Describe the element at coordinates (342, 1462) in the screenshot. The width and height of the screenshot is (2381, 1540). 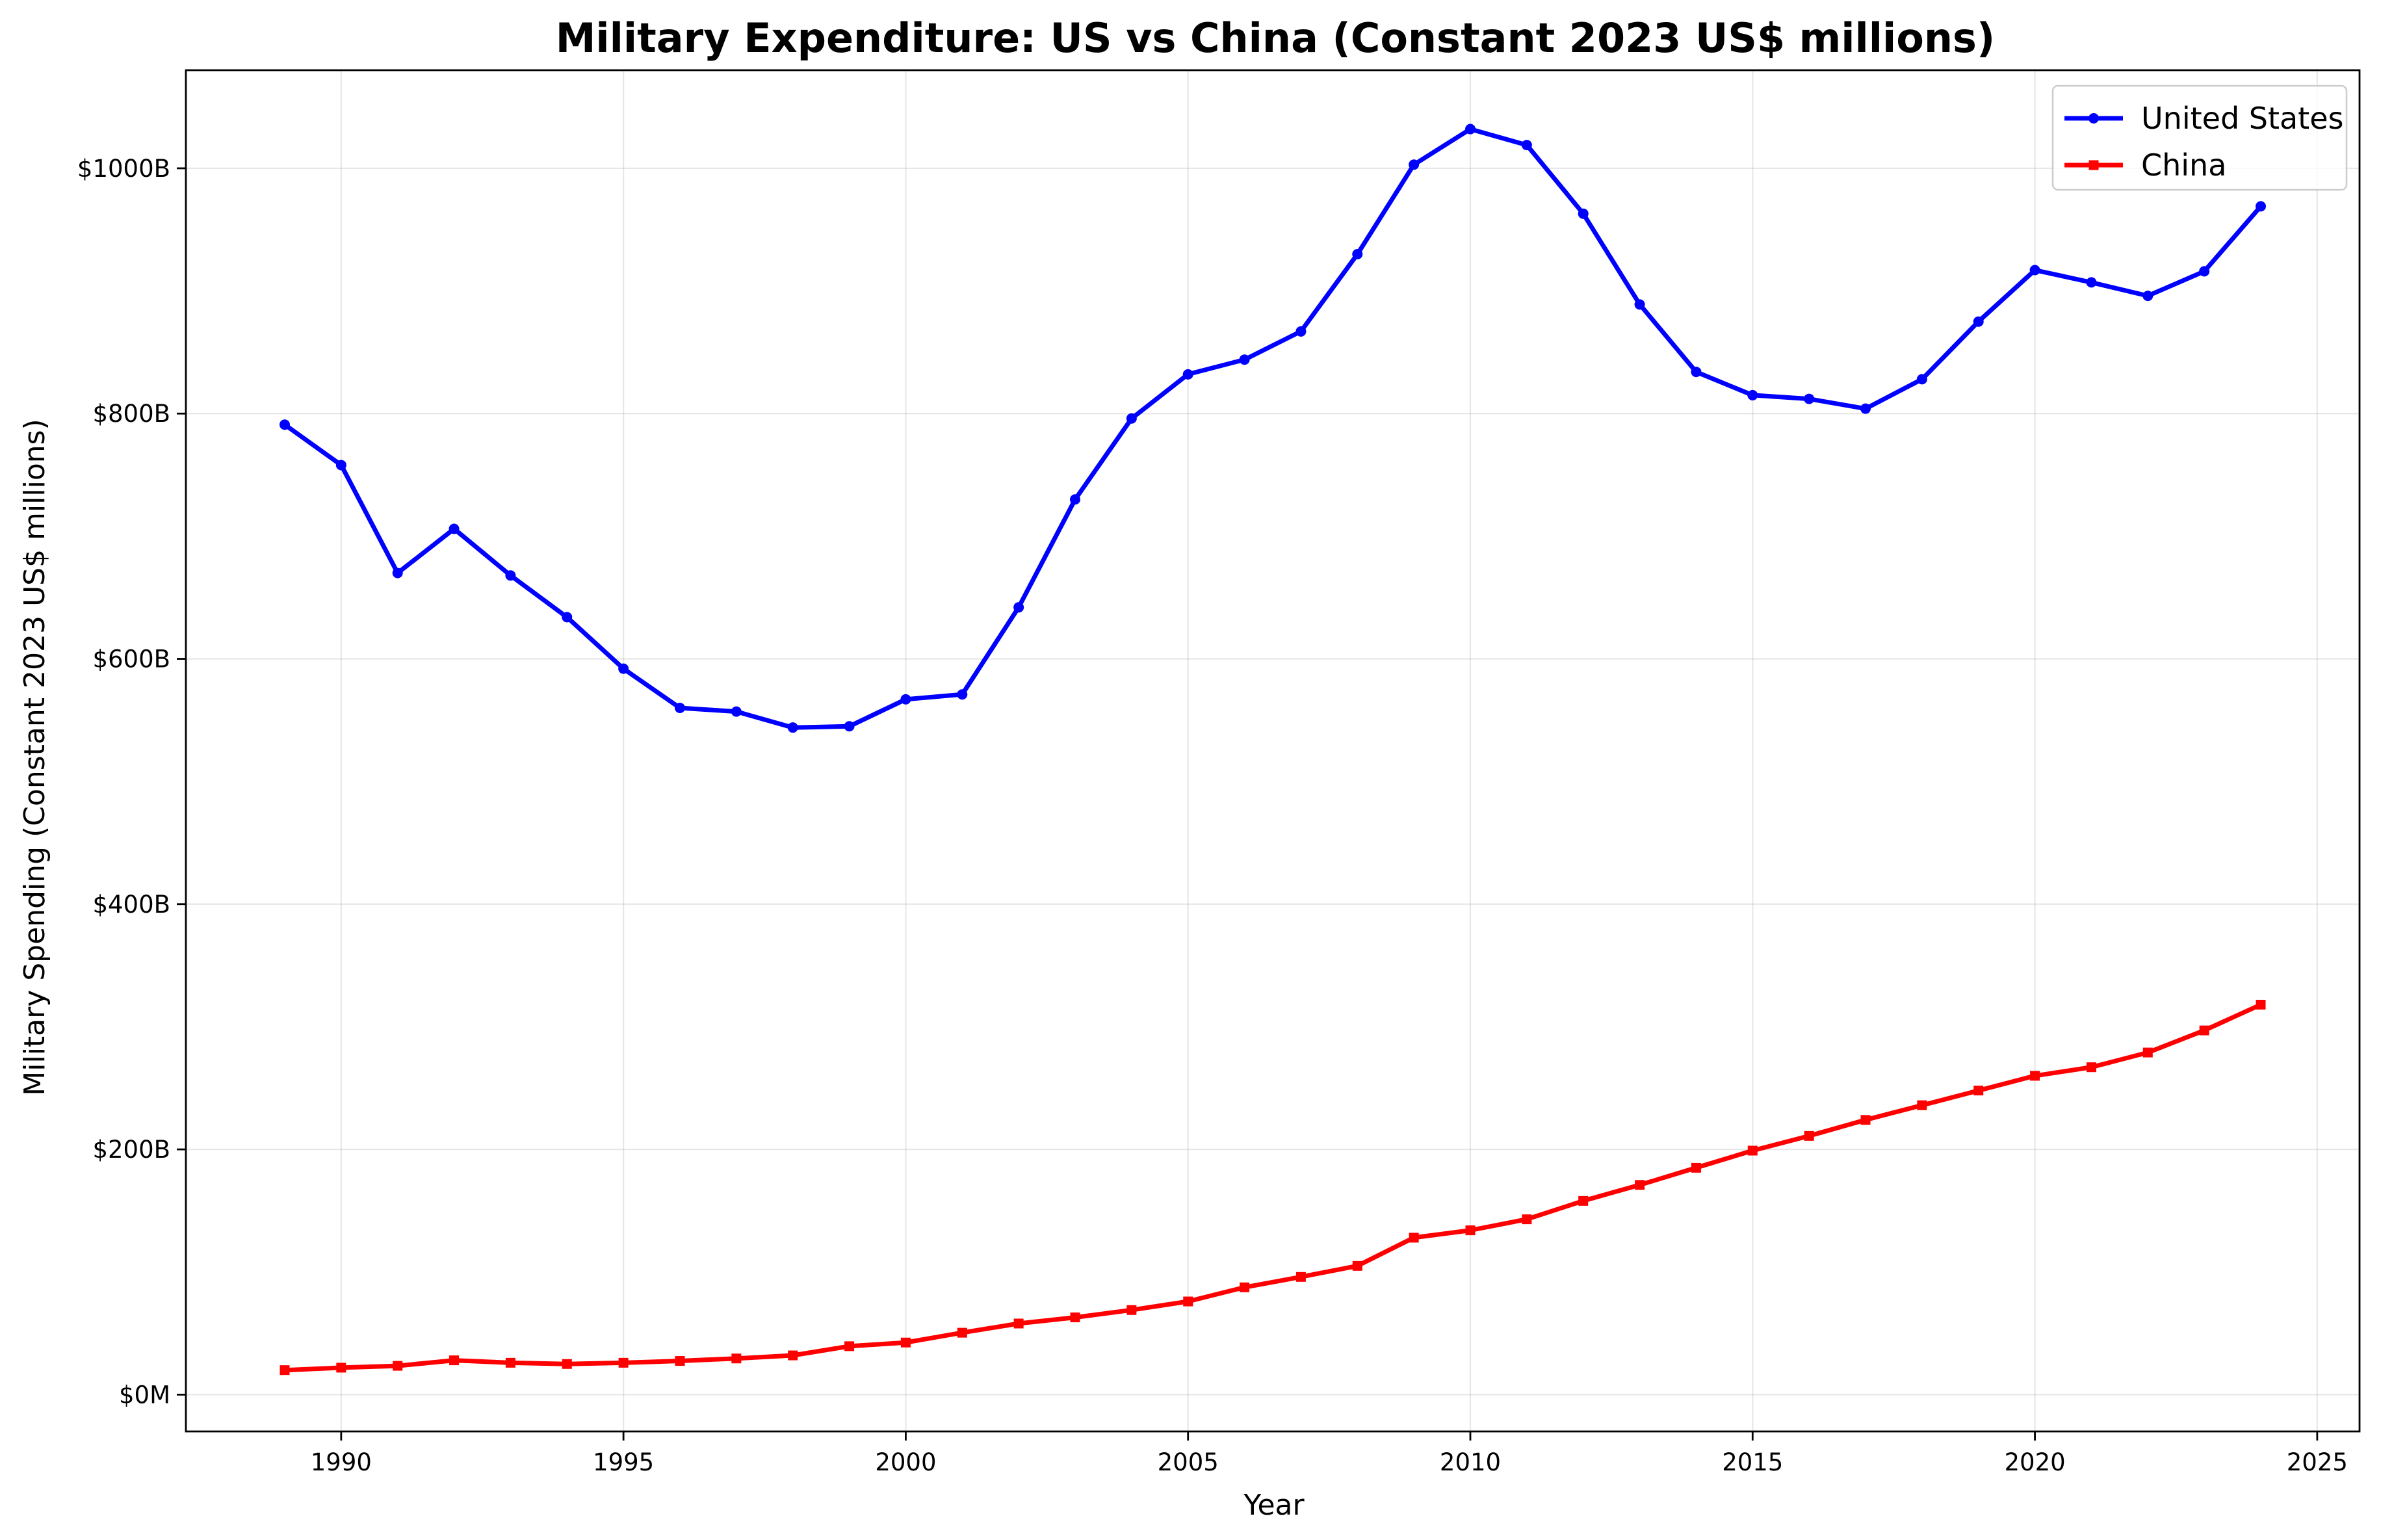
I see `x-tick-label: 1990` at that location.